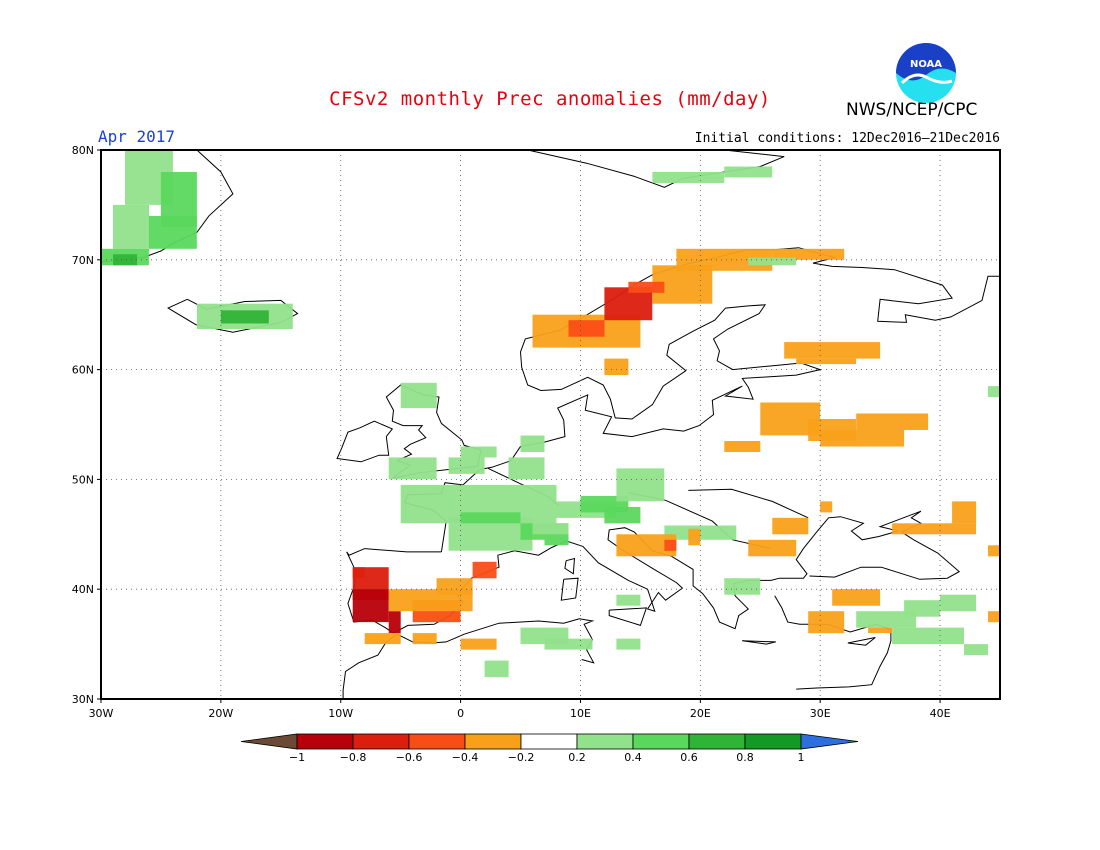 This screenshot has width=1100, height=850. I want to click on colorbar-label: 0.4, so click(633, 757).